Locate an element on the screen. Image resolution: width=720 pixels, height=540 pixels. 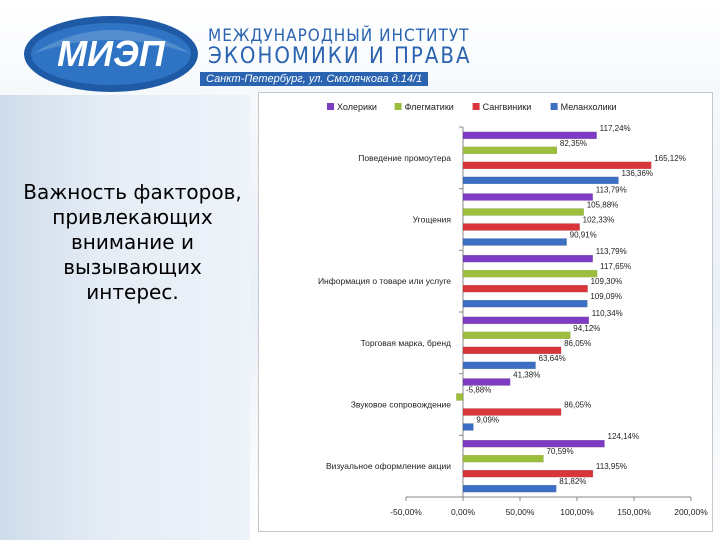
category-label: Звуковое сопровождение is located at coordinates (401, 405).